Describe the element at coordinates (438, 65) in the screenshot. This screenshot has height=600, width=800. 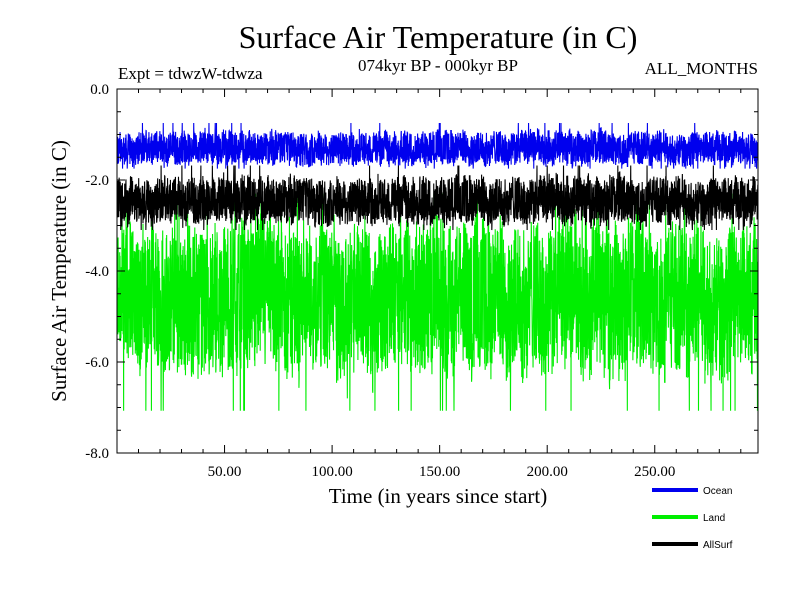
I see `period-subtitle: 074kyr BP - 000kyr BP` at that location.